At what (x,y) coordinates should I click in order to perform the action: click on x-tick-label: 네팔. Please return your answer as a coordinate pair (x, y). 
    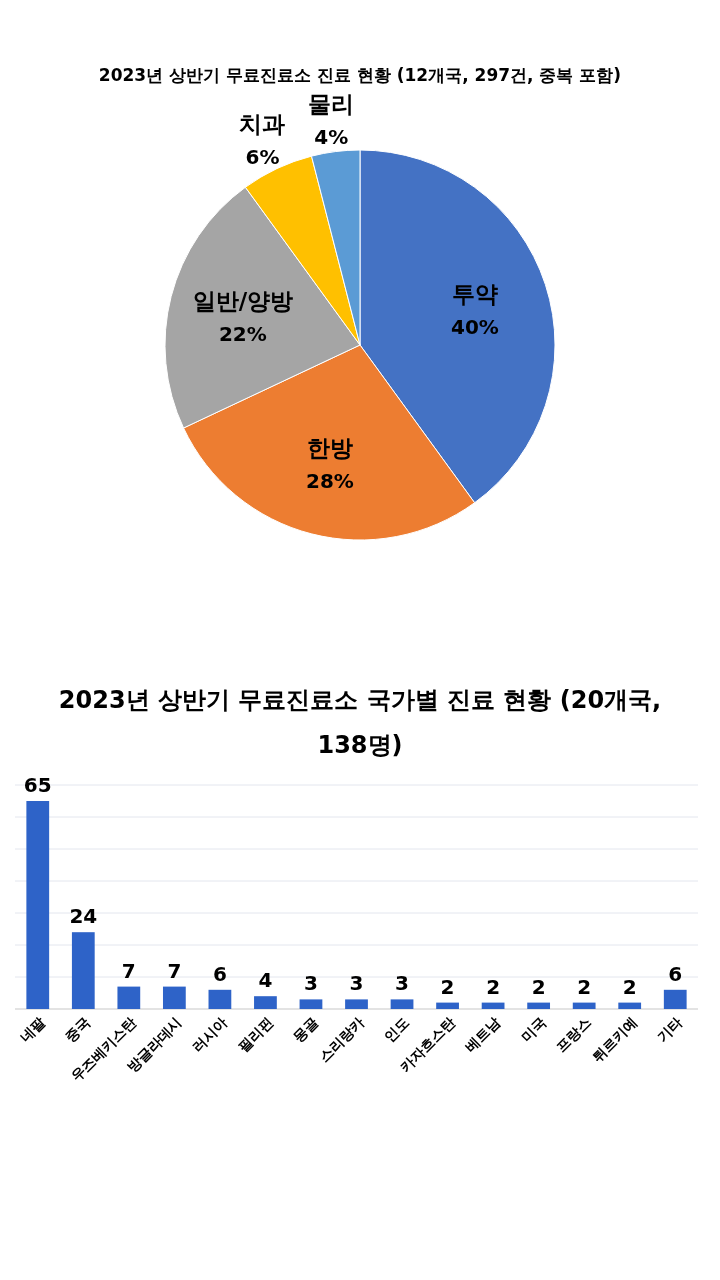
    Looking at the image, I should click on (32, 1029).